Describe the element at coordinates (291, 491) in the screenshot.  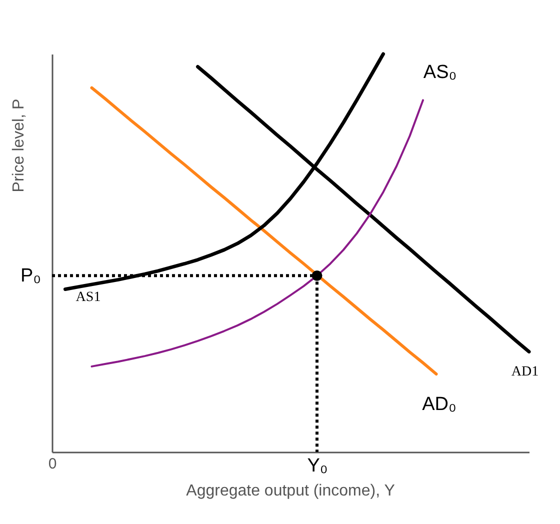
I see `x-axis-title: Aggregate output (income), Y` at that location.